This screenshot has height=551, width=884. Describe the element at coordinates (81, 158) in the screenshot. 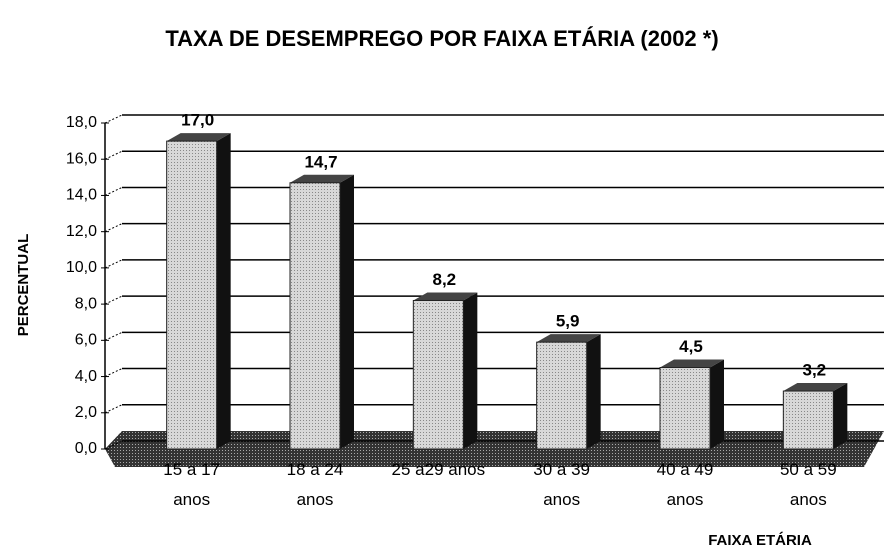

I see `y-tick-label: 16,0` at that location.